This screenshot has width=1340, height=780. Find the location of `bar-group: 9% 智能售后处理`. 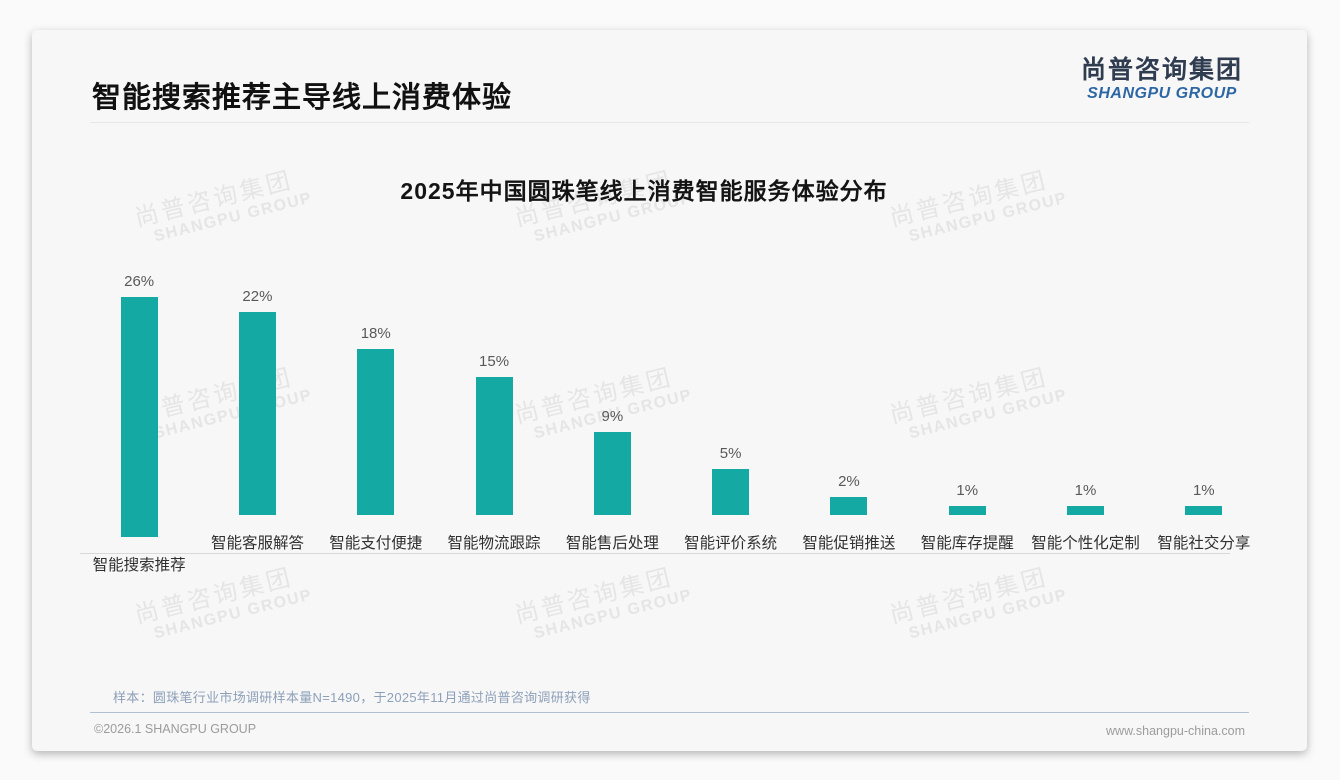

bar-group: 9% 智能售后处理 is located at coordinates (612, 413).